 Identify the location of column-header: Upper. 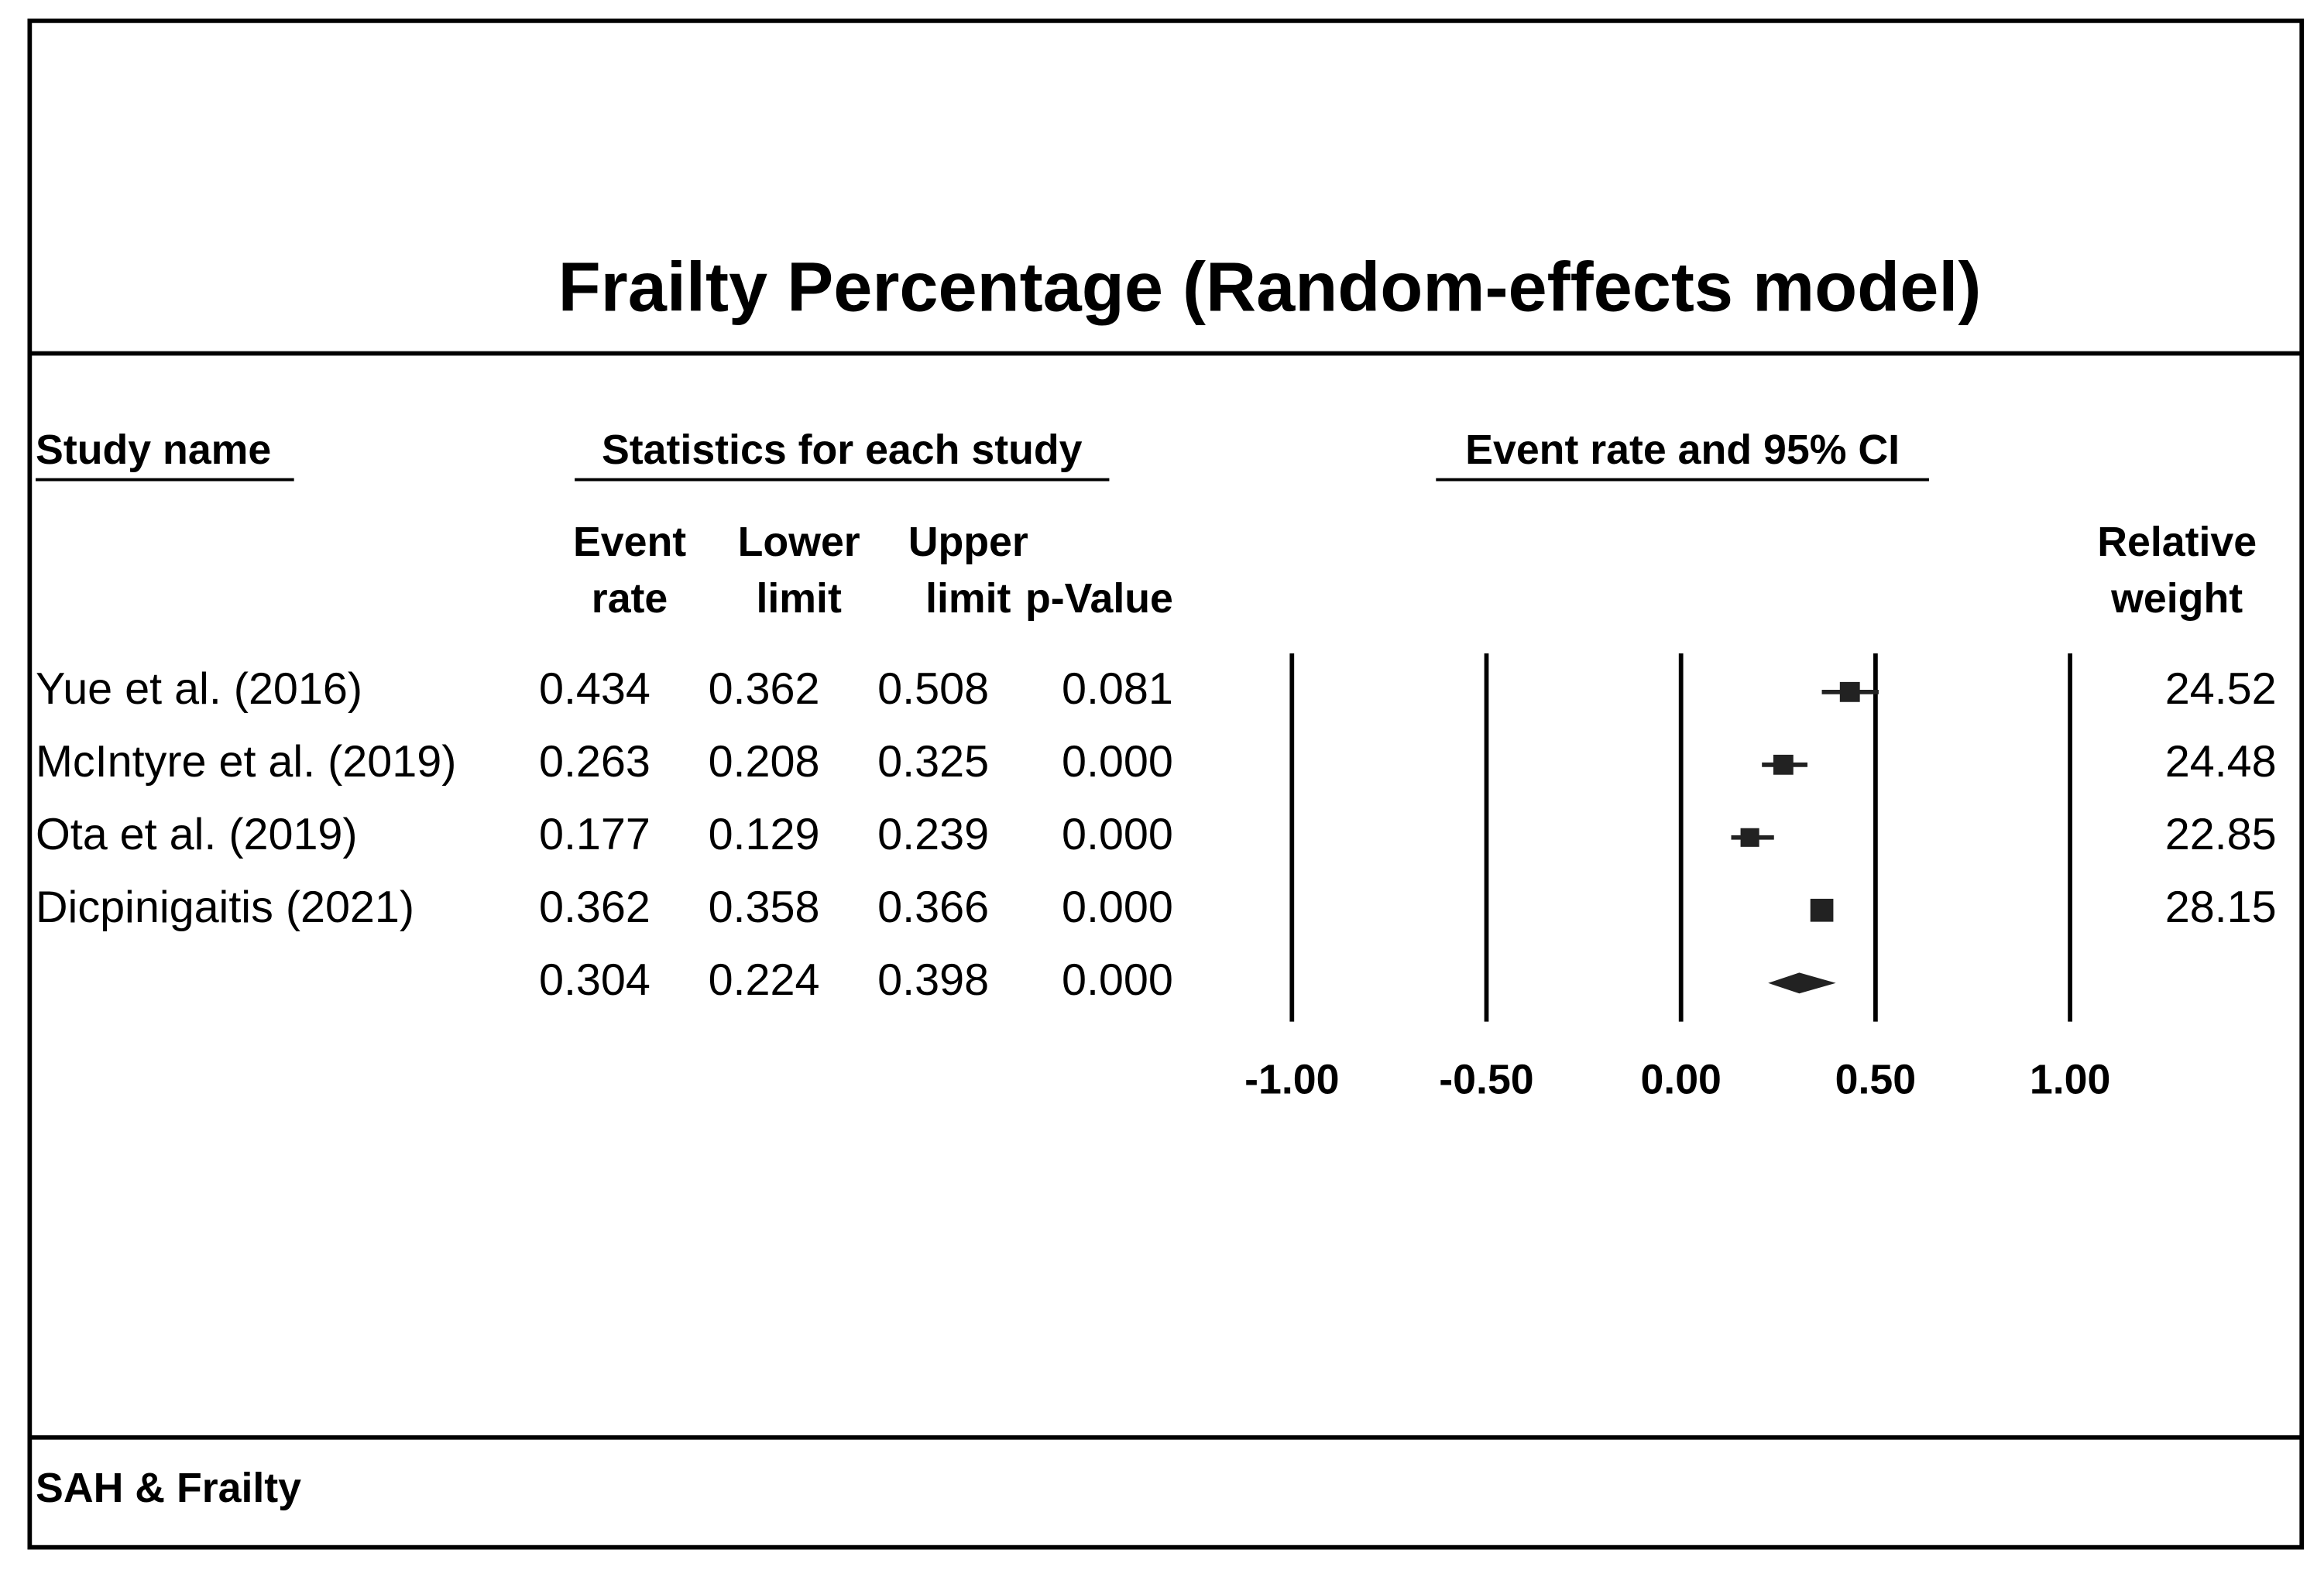
(968, 542).